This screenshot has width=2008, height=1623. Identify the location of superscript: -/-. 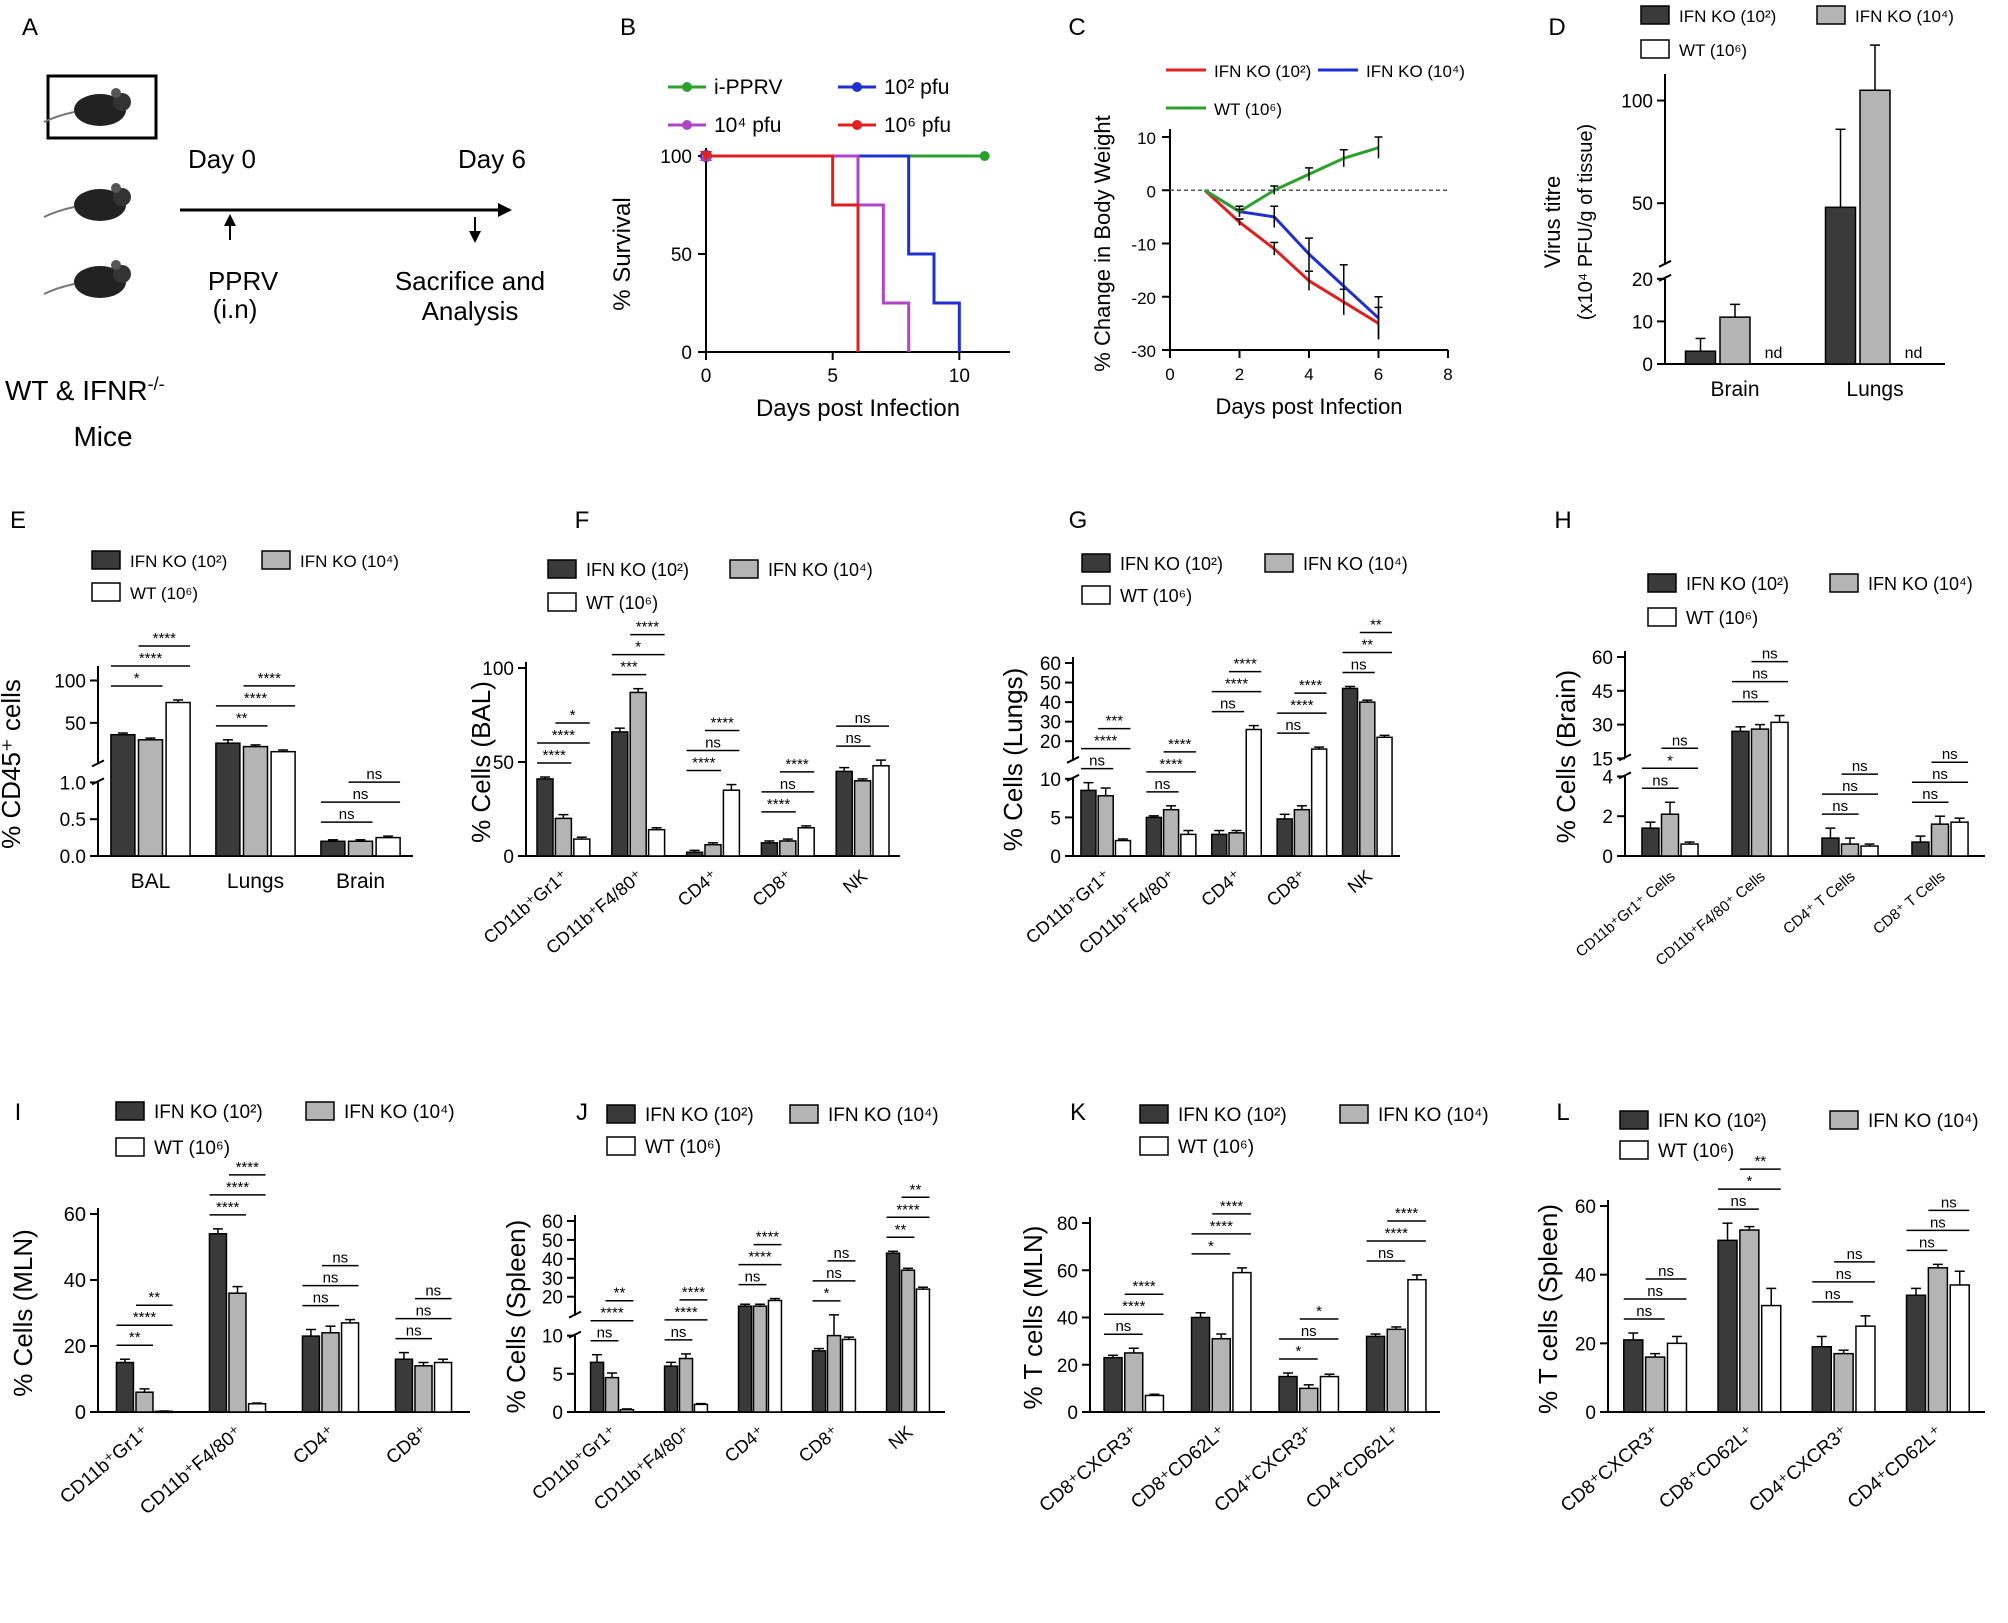
(156, 384).